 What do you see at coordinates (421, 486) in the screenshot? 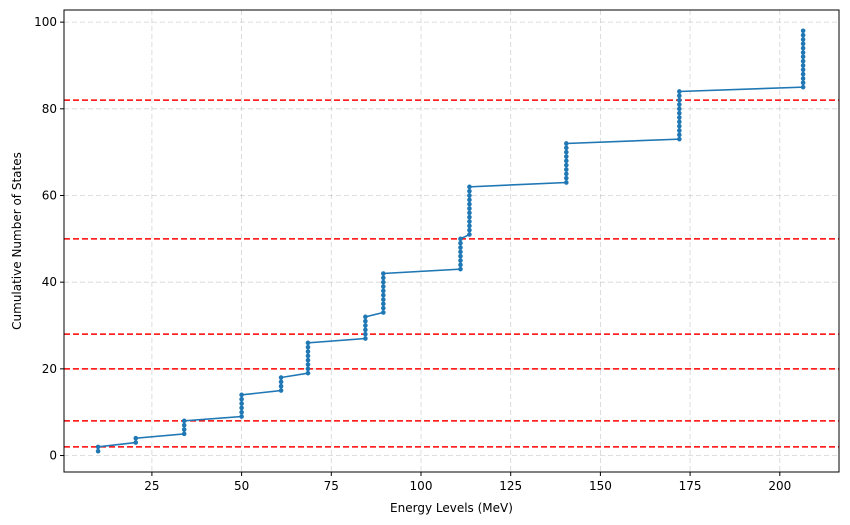
I see `x-tick-label: 100` at bounding box center [421, 486].